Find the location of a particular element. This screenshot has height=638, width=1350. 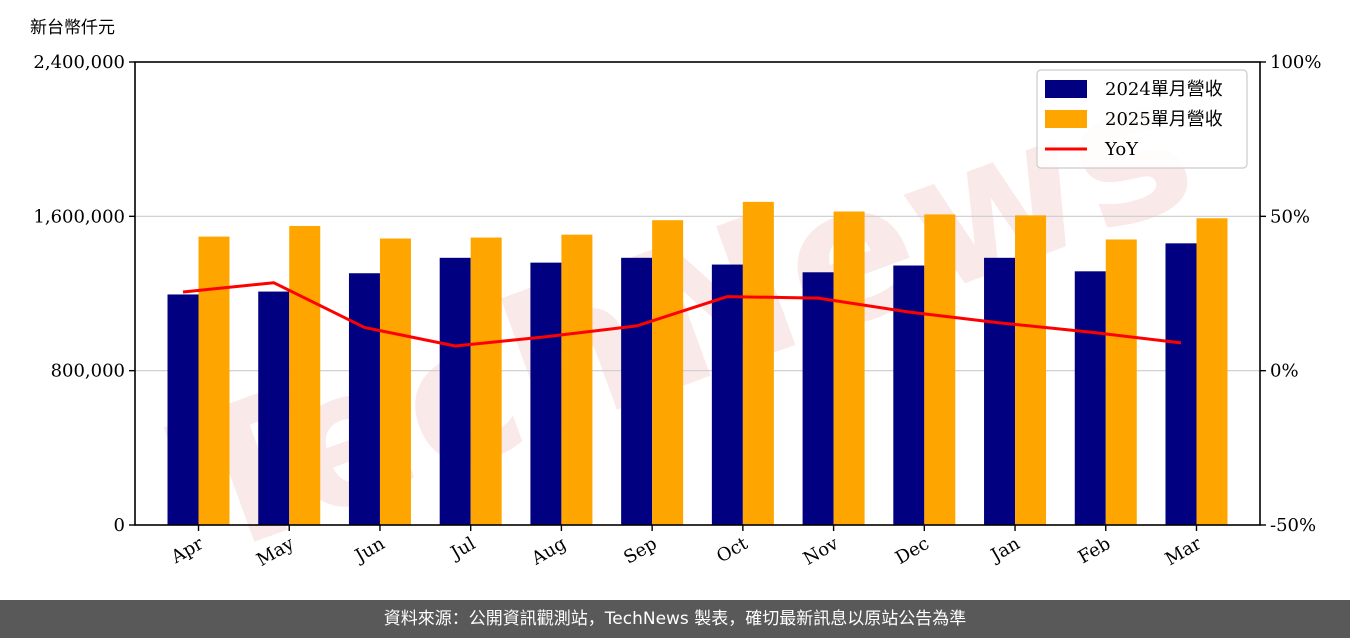

legend-box is located at coordinates (1142, 119).